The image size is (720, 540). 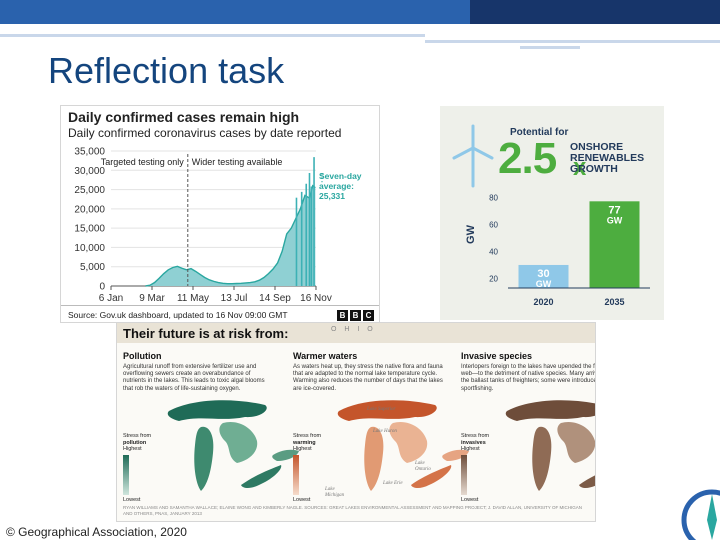 I want to click on copyright-notice: © Geographical Association, 2020, so click(x=96, y=532).